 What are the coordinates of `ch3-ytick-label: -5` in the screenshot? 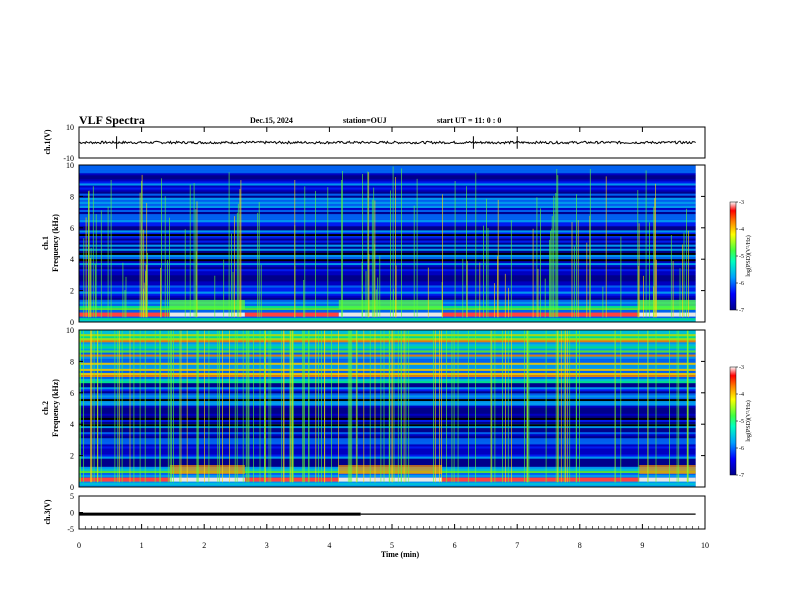 It's located at (70, 529).